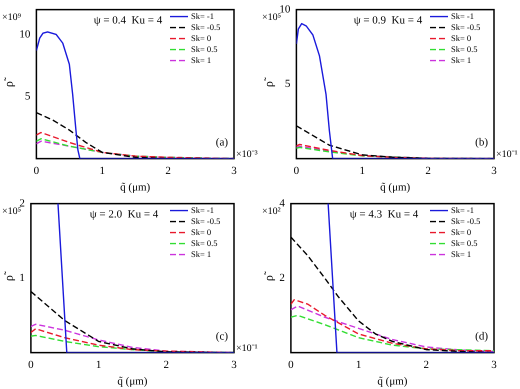 The image size is (520, 389). What do you see at coordinates (481, 336) in the screenshot?
I see `annotation: (d)` at bounding box center [481, 336].